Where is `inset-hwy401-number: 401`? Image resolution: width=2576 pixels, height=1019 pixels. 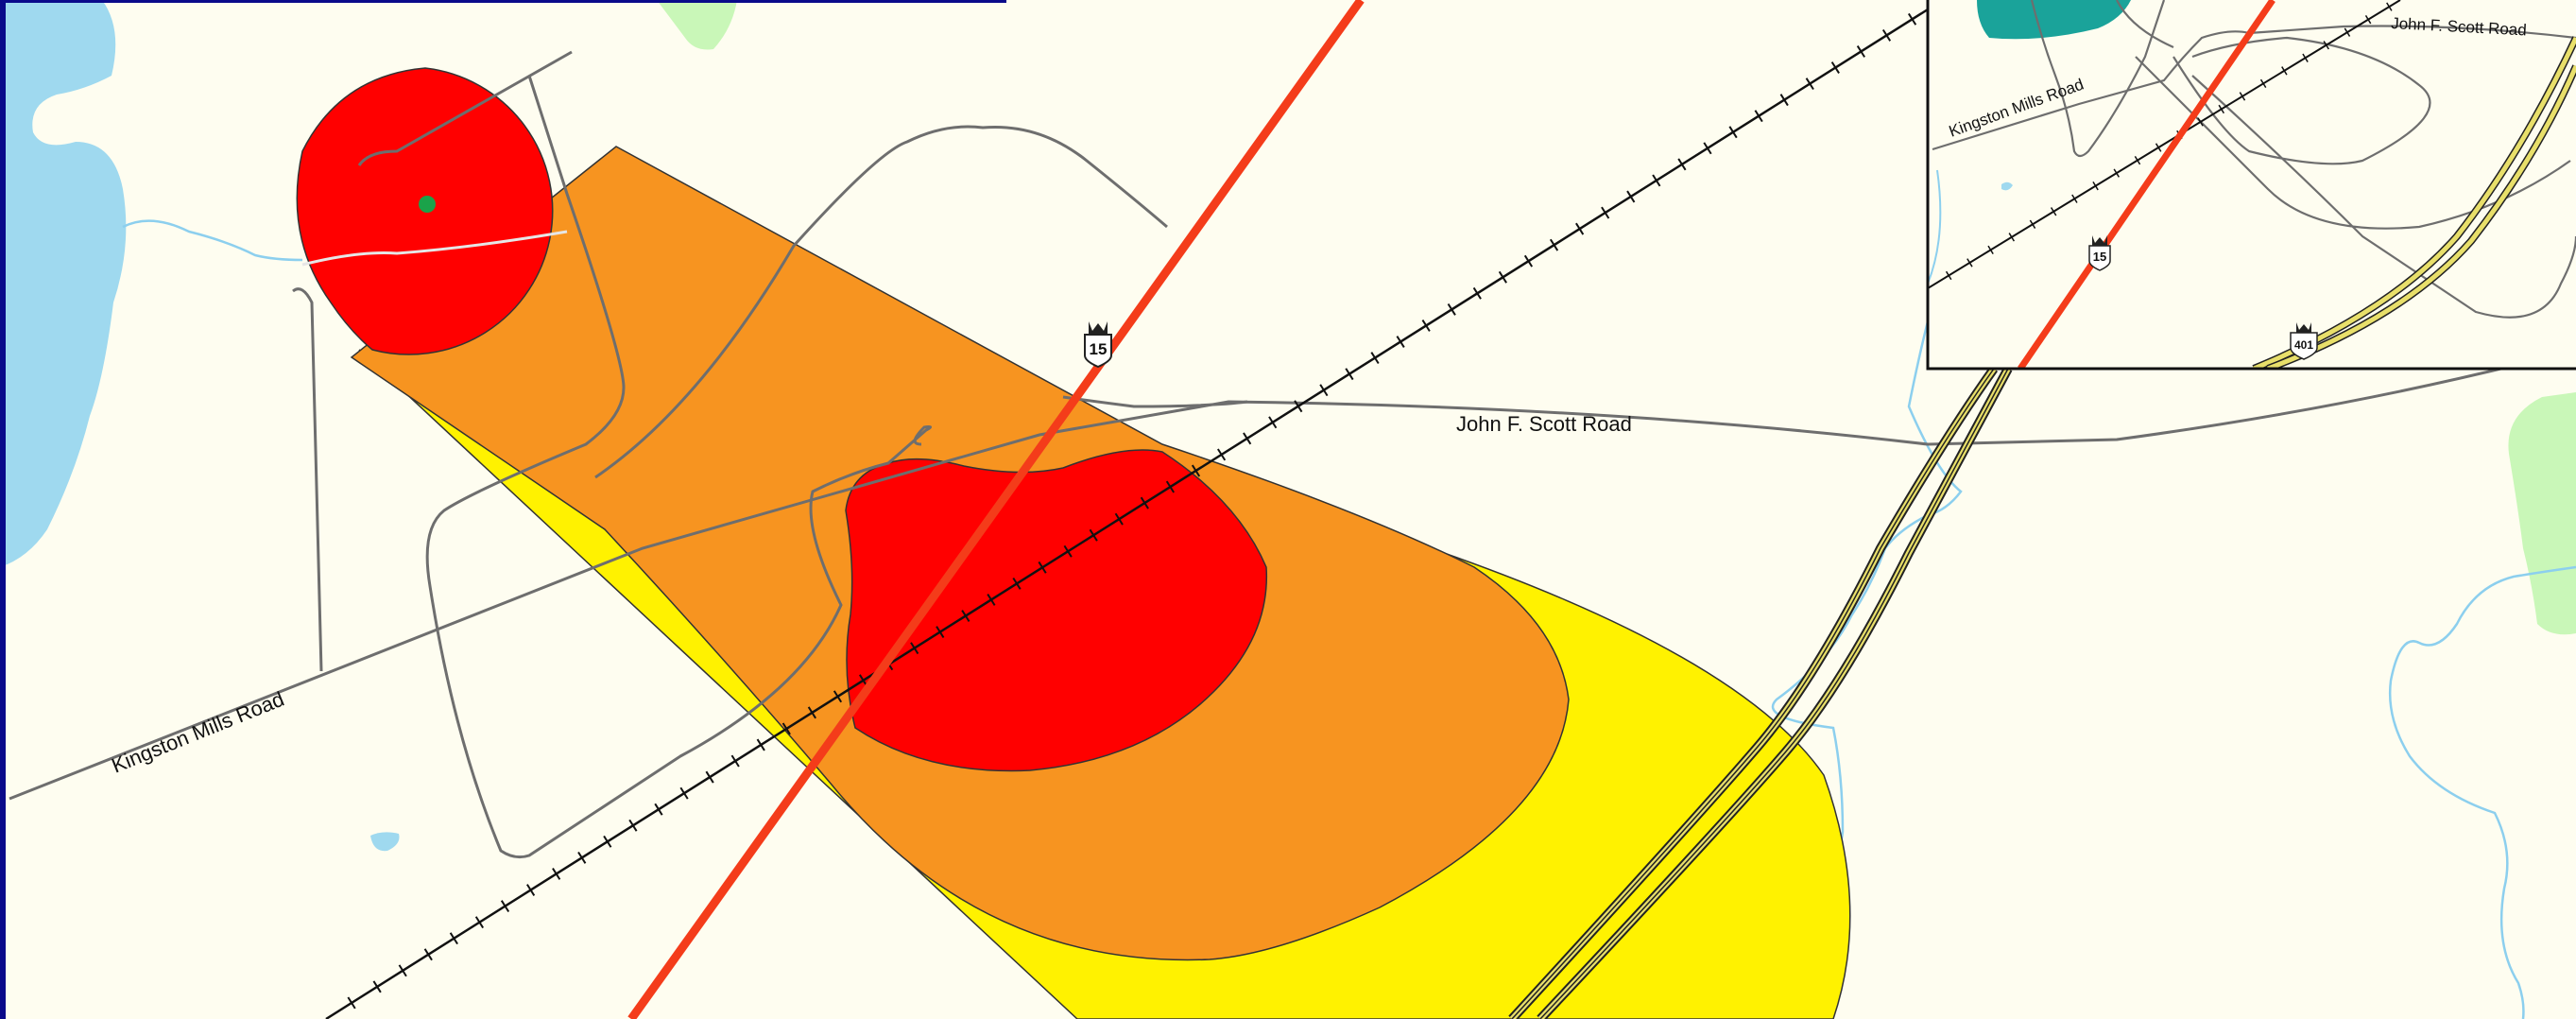 inset-hwy401-number: 401 is located at coordinates (2303, 345).